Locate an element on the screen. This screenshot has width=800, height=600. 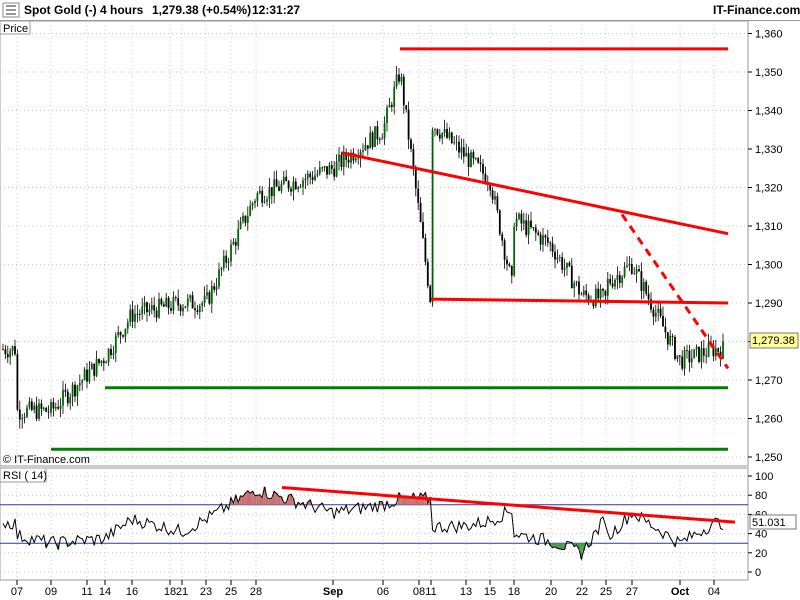
x-tick-label: 16 is located at coordinates (132, 592).